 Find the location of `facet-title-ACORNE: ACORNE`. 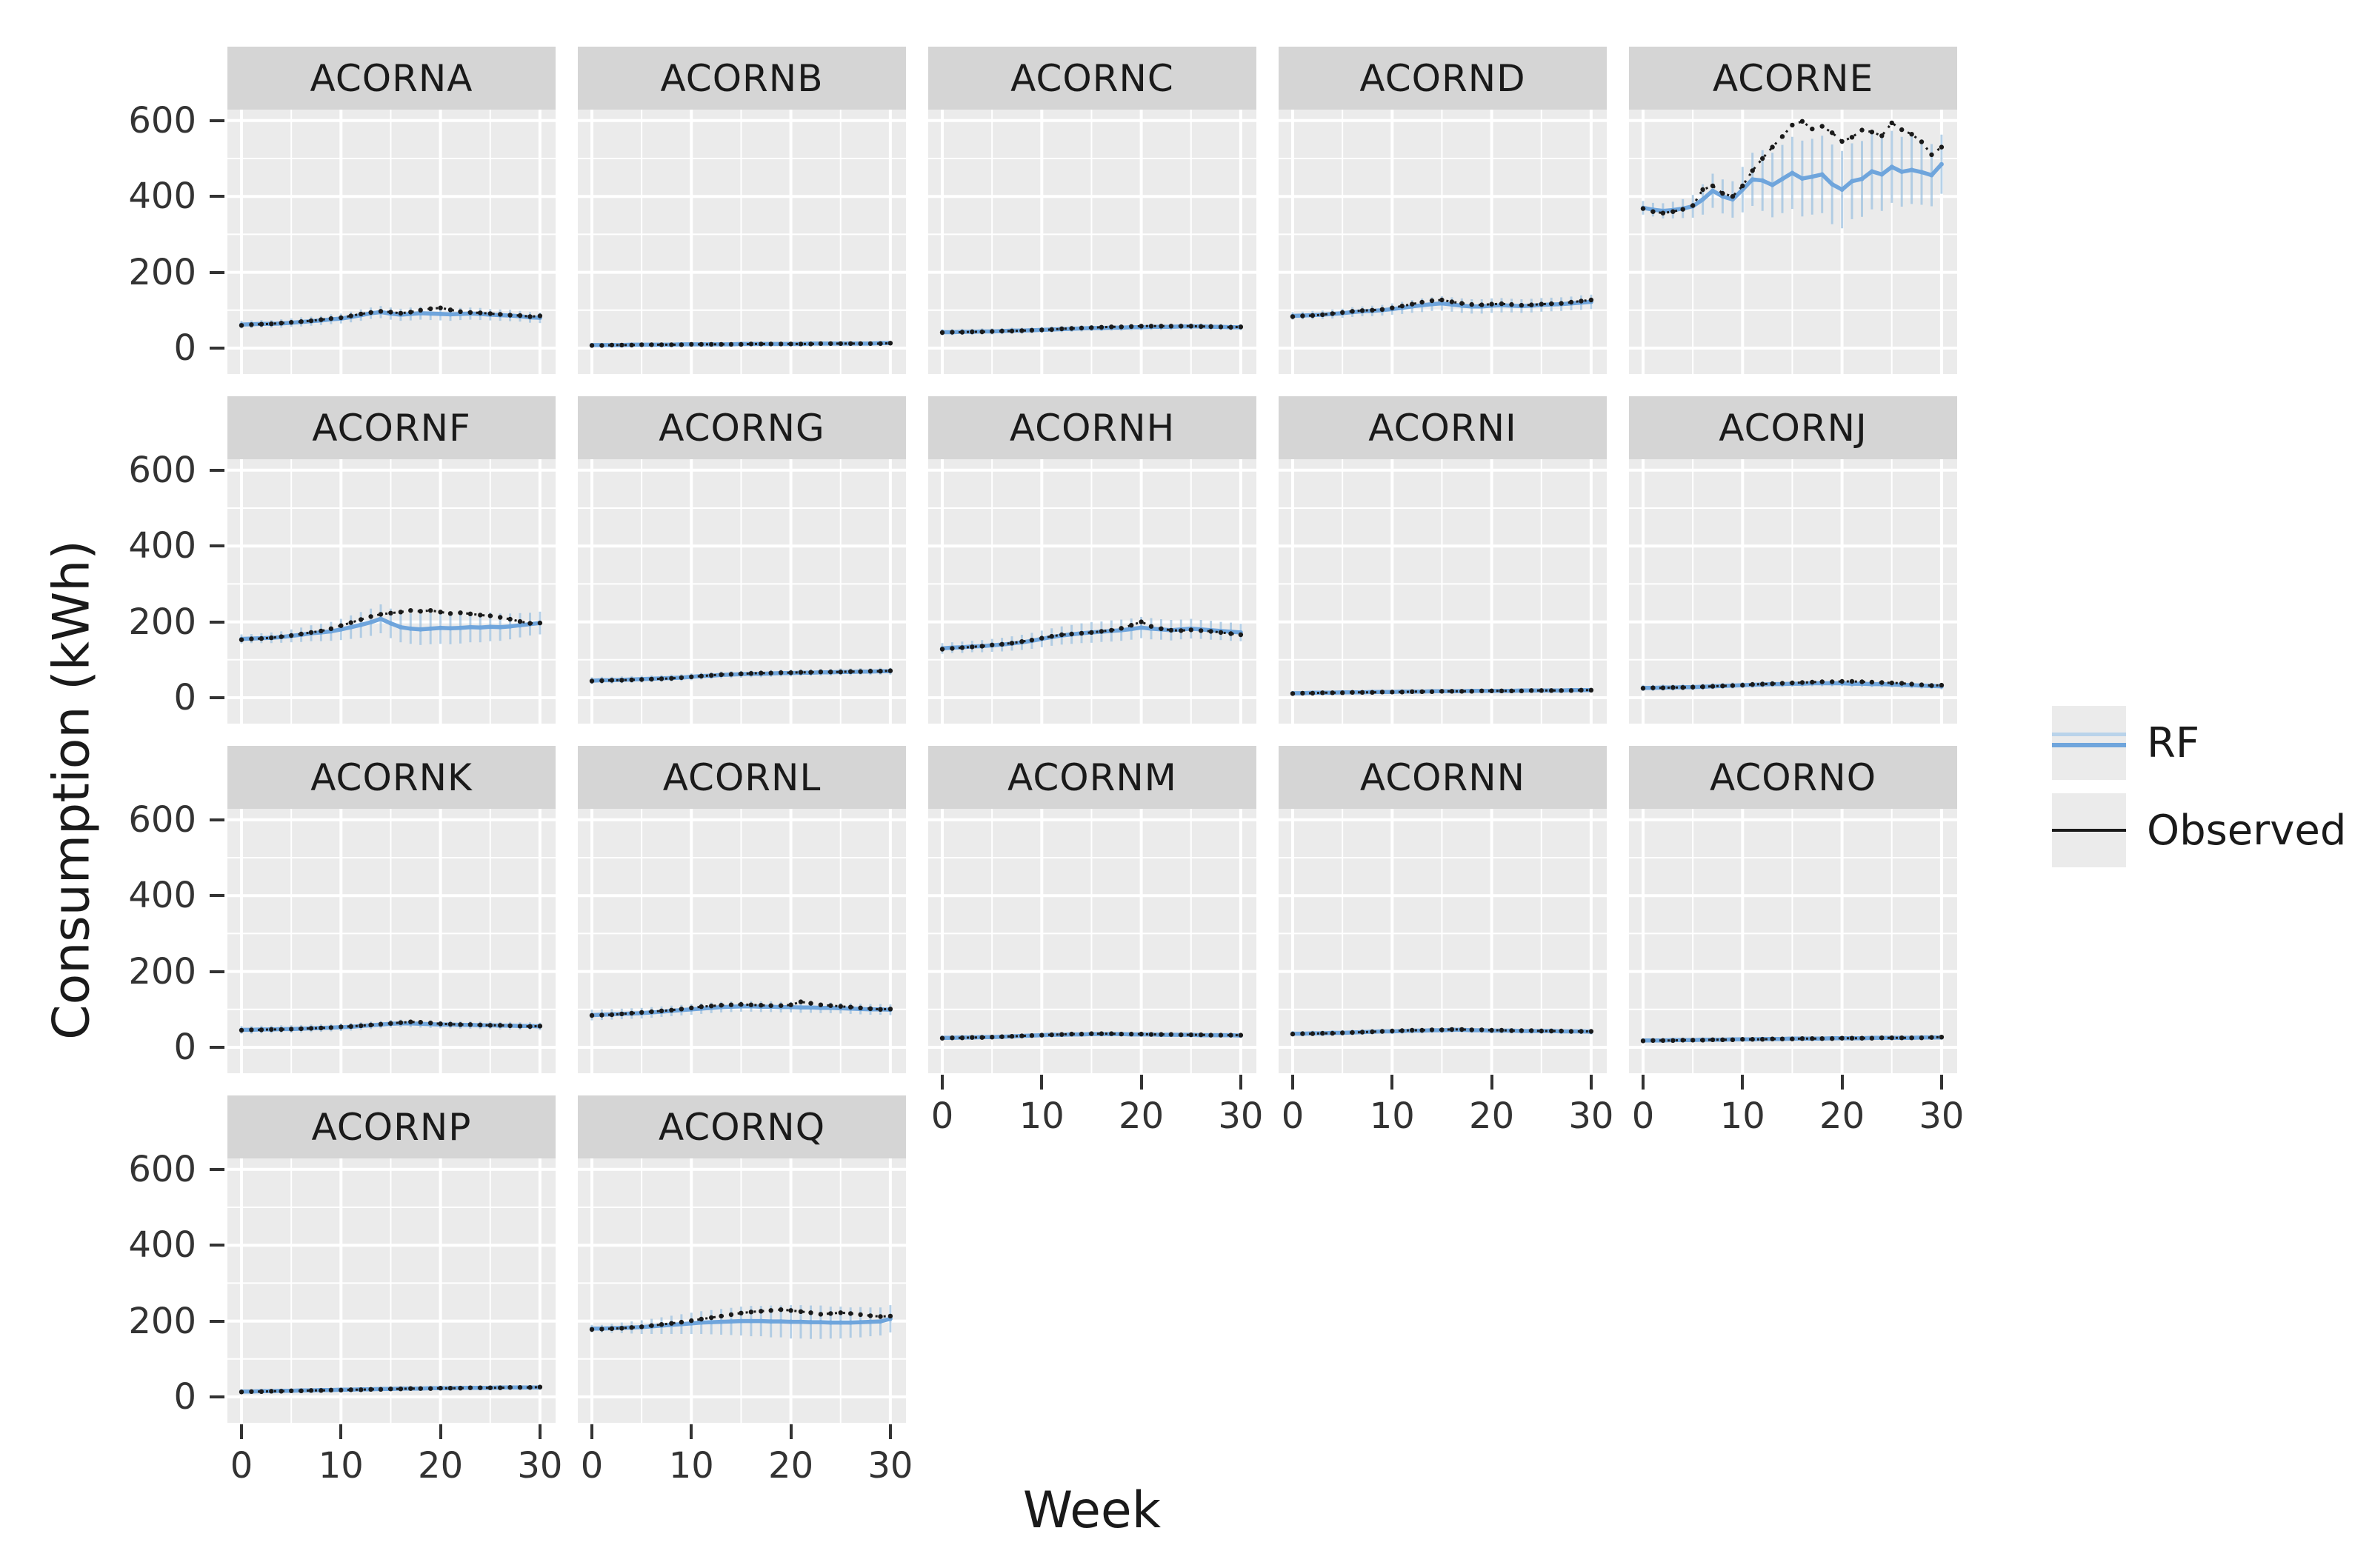

facet-title-ACORNE: ACORNE is located at coordinates (1793, 79).